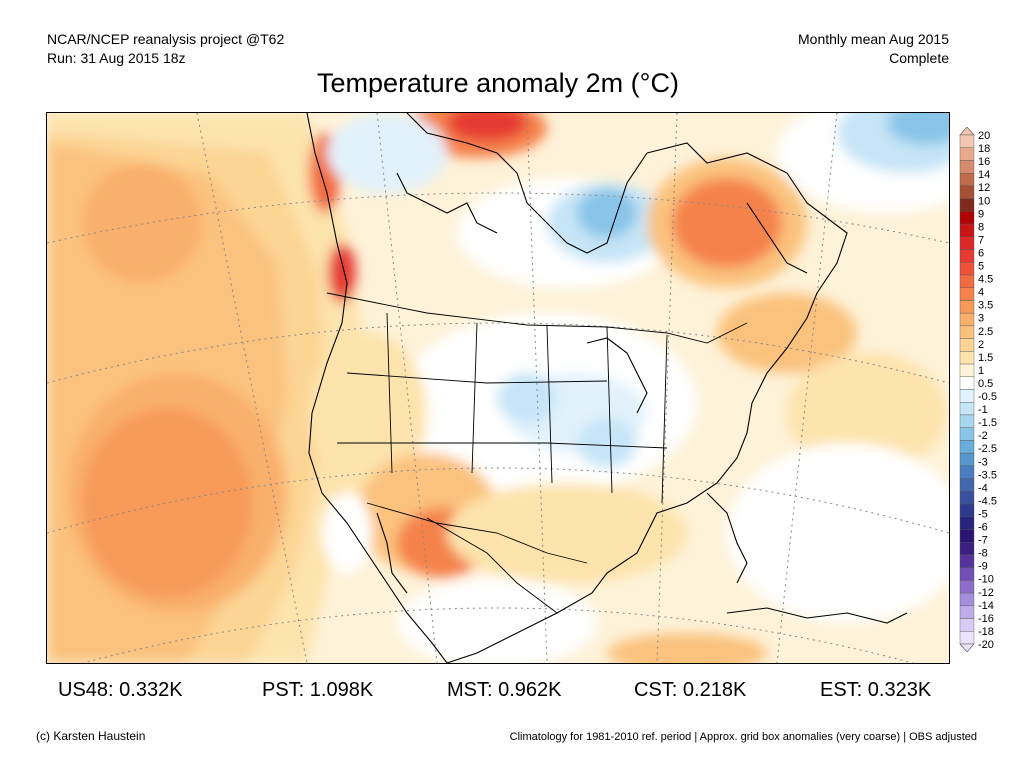 The width and height of the screenshot is (1024, 768). Describe the element at coordinates (985, 332) in the screenshot. I see `legend-label: 2.5` at that location.